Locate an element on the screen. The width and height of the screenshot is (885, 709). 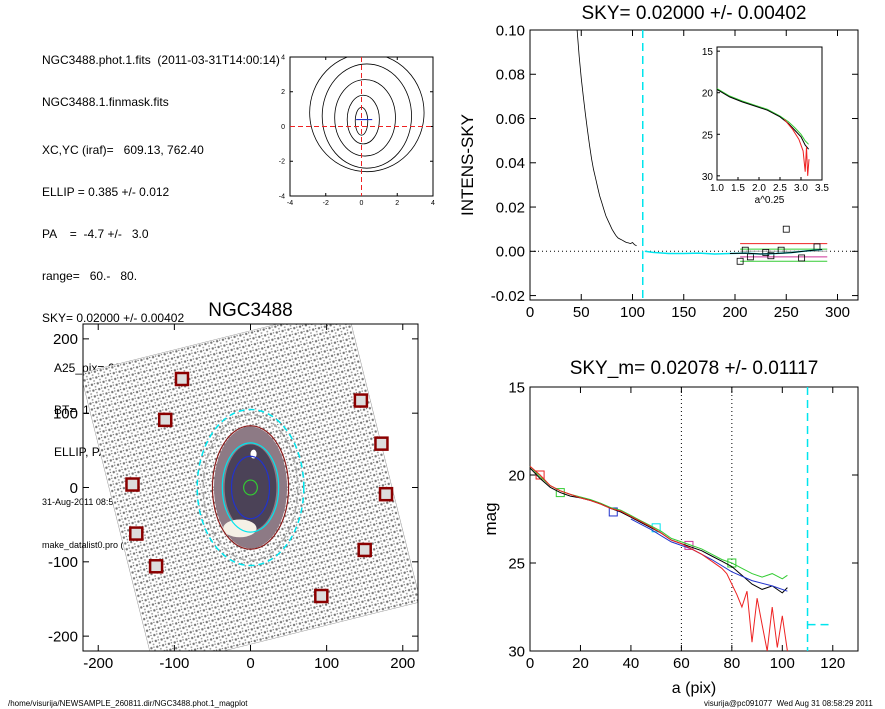
galaxy-inner is located at coordinates (250, 487).